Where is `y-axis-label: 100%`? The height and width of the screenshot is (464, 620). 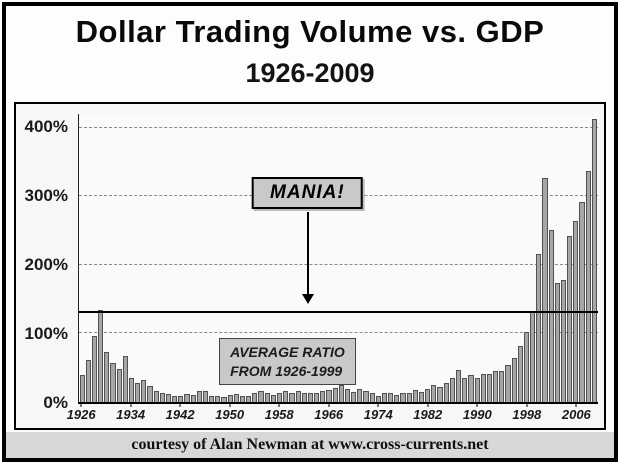
y-axis-label: 100% is located at coordinates (46, 333).